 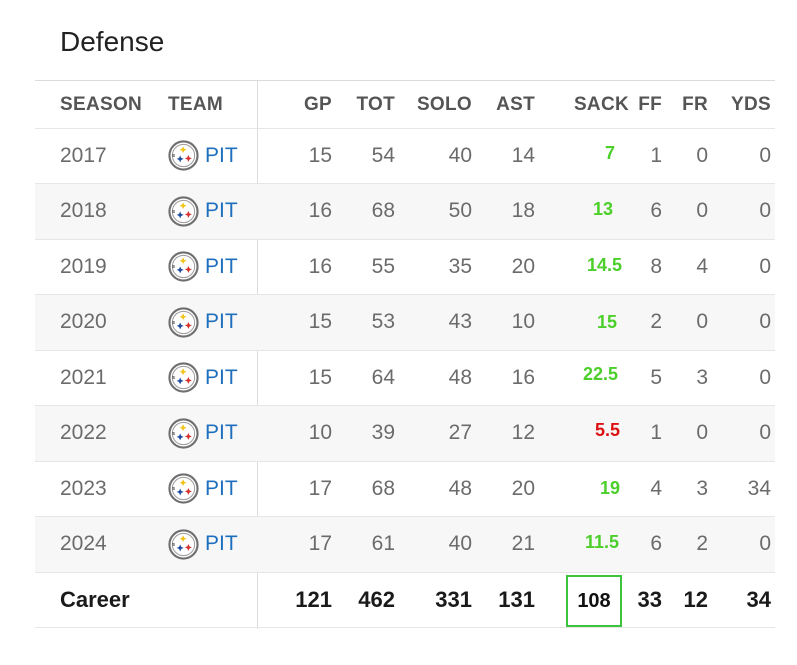 What do you see at coordinates (383, 543) in the screenshot?
I see `tot-cell: 61` at bounding box center [383, 543].